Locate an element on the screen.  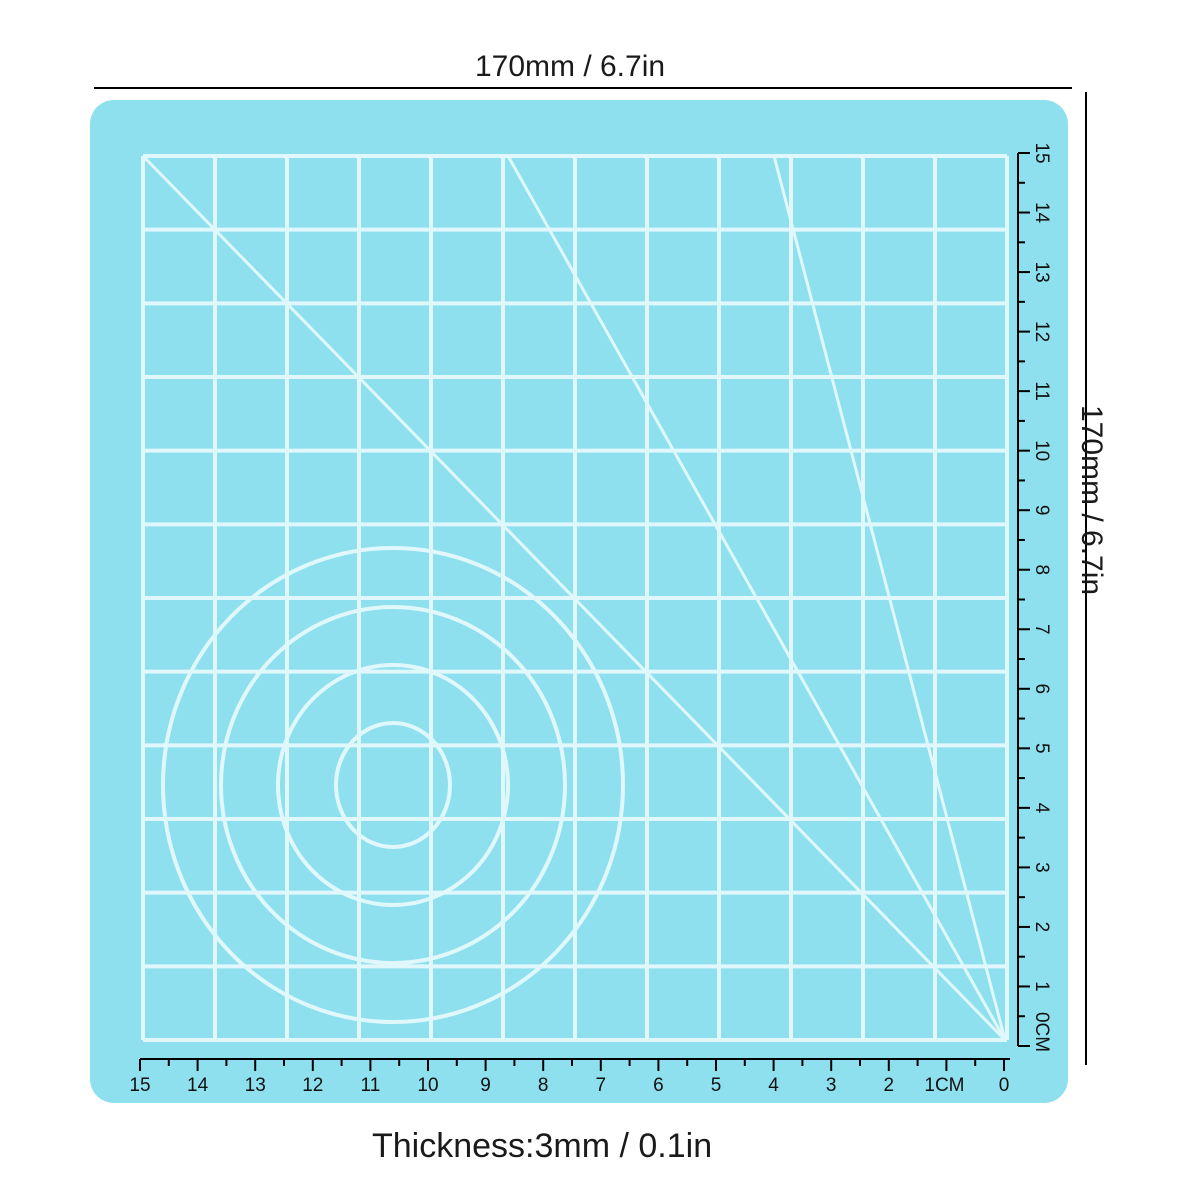
bottom-ruler: 15 14 13 12 11 10 9 8 7 6 5 4 3 2 1CM 0 is located at coordinates (569, 1077).